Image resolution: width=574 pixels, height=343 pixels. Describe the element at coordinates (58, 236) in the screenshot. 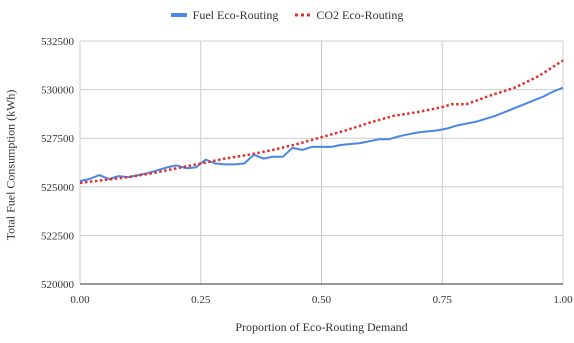

I see `y-tick-label: 522500` at that location.